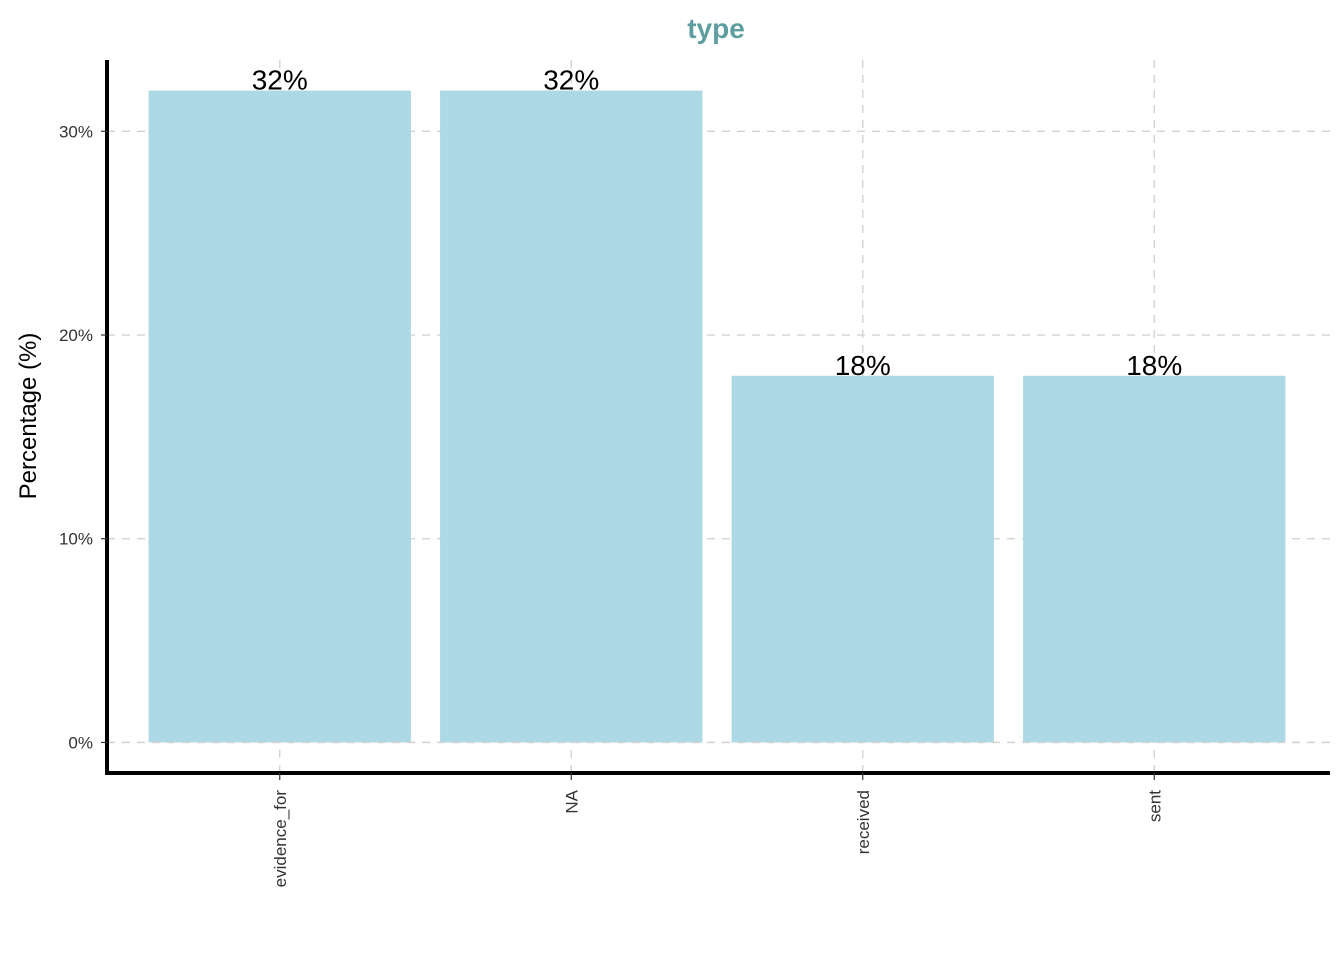 This screenshot has width=1344, height=965. I want to click on x-tick-label: evidence_for, so click(280, 839).